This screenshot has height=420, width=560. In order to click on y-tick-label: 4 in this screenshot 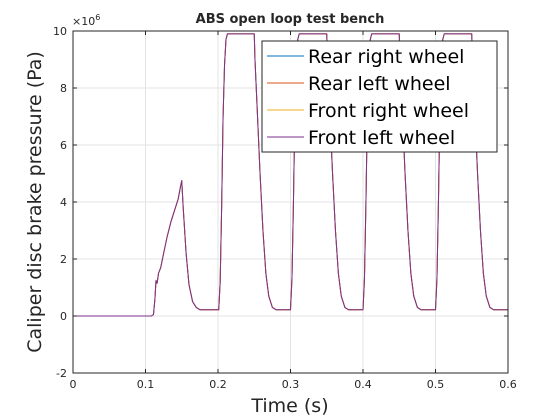, I will do `click(63, 202)`.